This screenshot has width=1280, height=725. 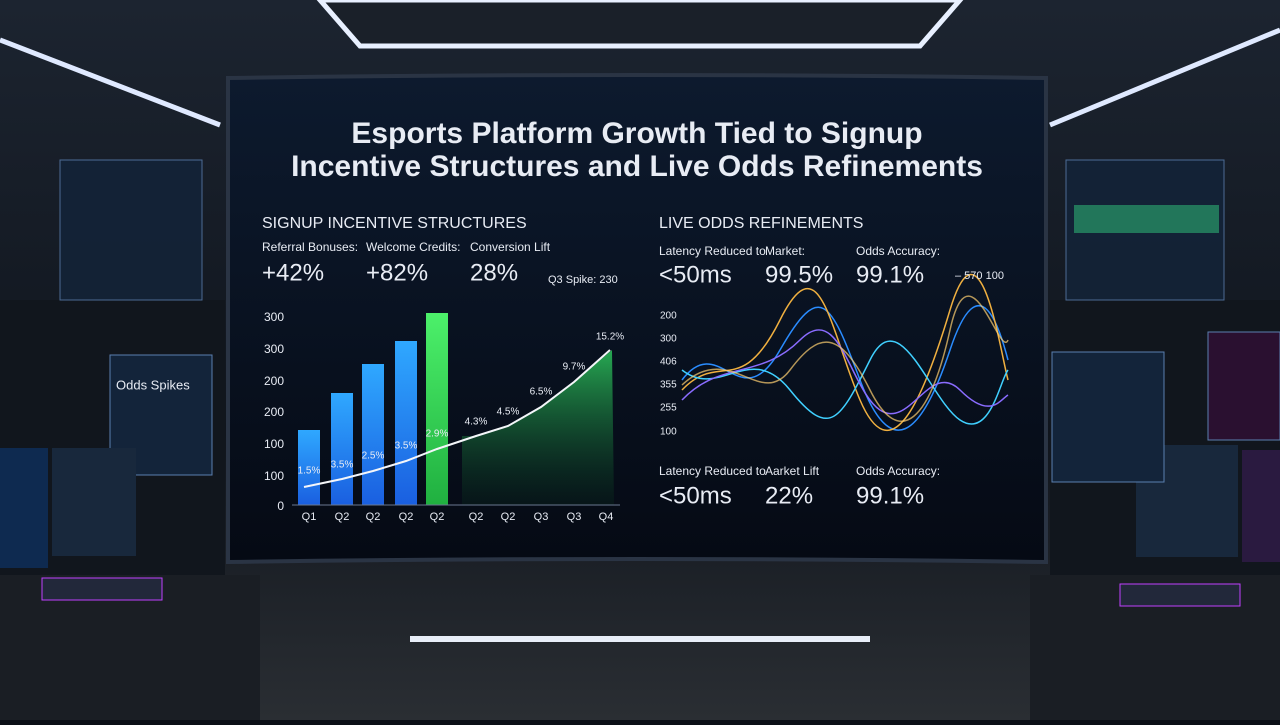 I want to click on metric-value: +82%, so click(x=397, y=272).